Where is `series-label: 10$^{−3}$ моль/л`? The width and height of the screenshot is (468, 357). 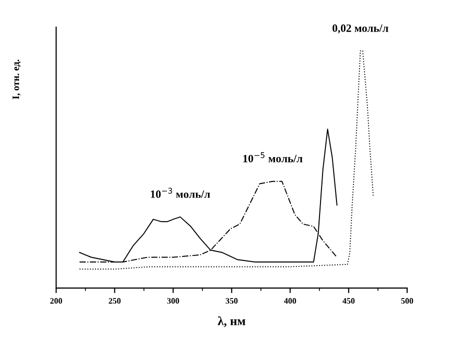
series-label: 10$^{−3}$ моль/л is located at coordinates (180, 193).